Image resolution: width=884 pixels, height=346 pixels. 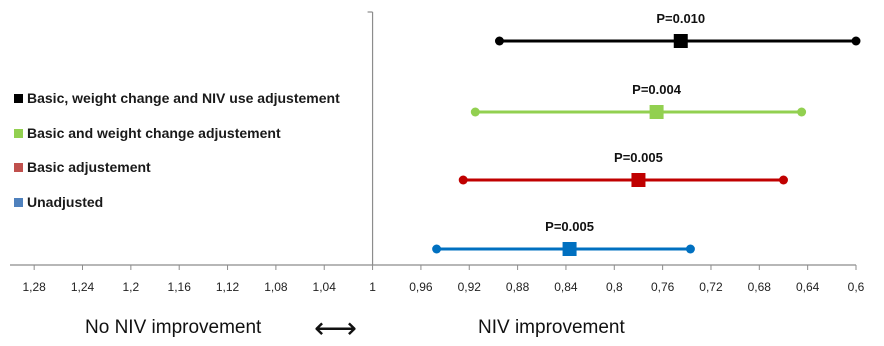 What do you see at coordinates (34, 287) in the screenshot?
I see `x-tick-label: 1,28` at bounding box center [34, 287].